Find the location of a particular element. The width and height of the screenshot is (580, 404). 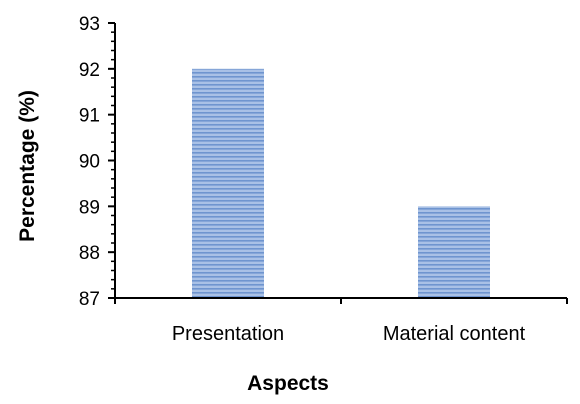

bar-material-content is located at coordinates (454, 252).